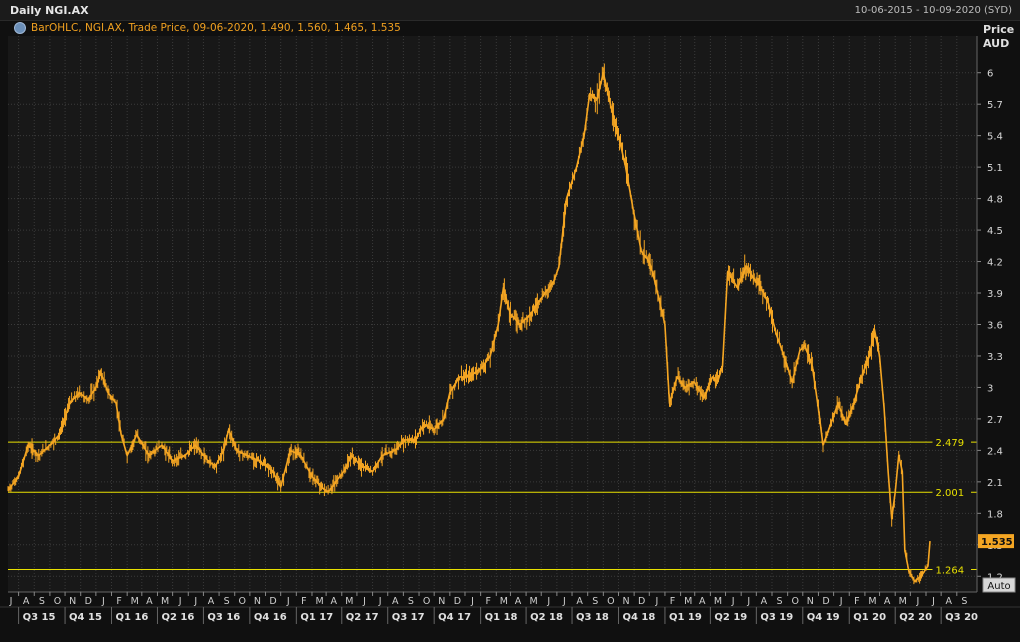 The image size is (1020, 642). I want to click on x-quarter-label: Q4 15, so click(85, 617).